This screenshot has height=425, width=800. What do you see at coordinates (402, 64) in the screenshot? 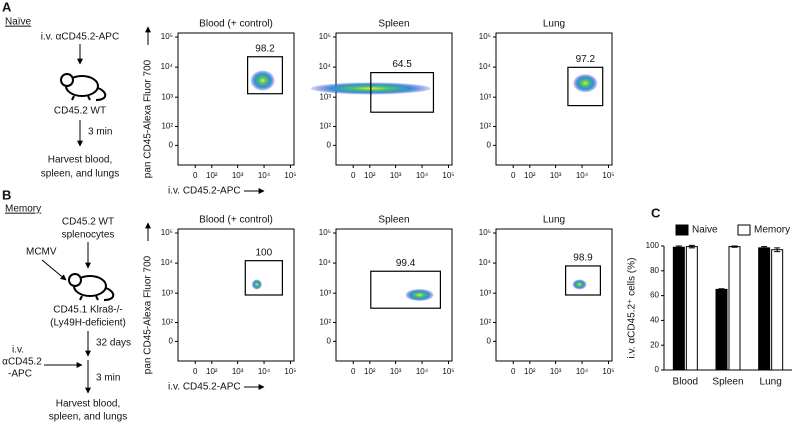
I see `gate-percent: 64.5` at bounding box center [402, 64].